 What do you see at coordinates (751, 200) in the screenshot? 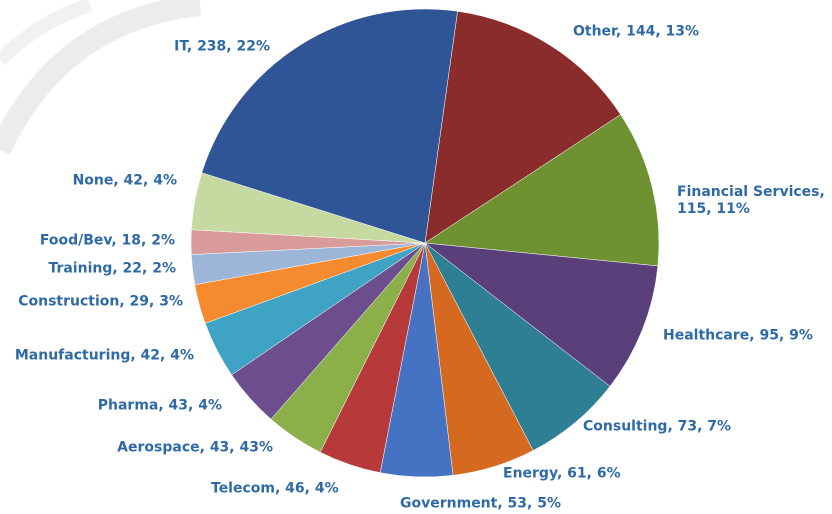
I see `data-label: Financial Services, 115, 11%` at bounding box center [751, 200].